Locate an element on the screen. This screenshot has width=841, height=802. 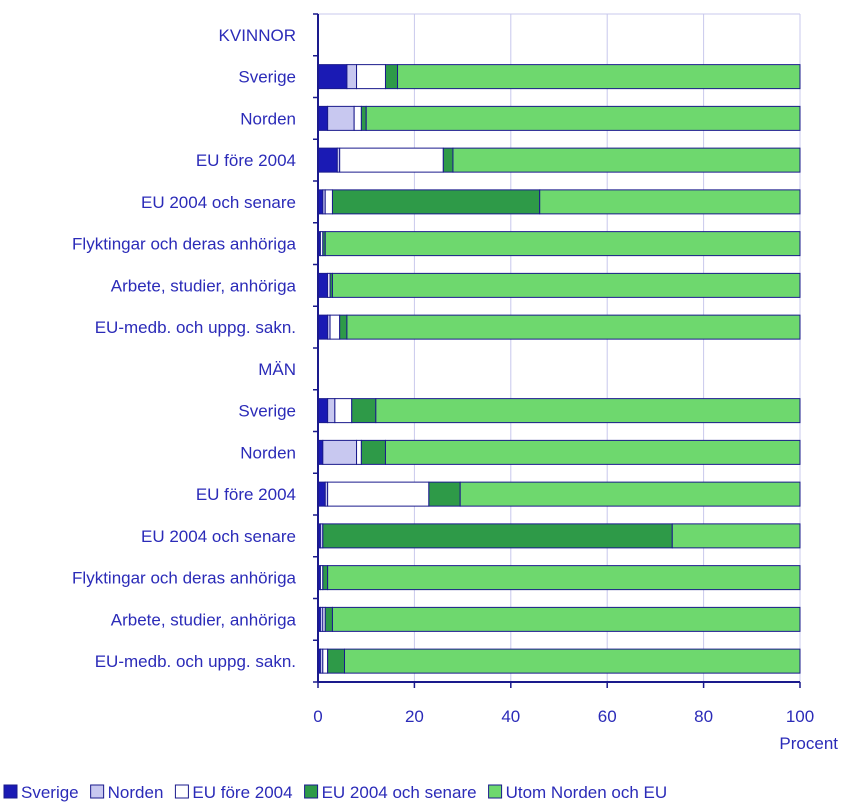
x-tick-labels: 0 20 40 60 80 100 is located at coordinates (563, 716).